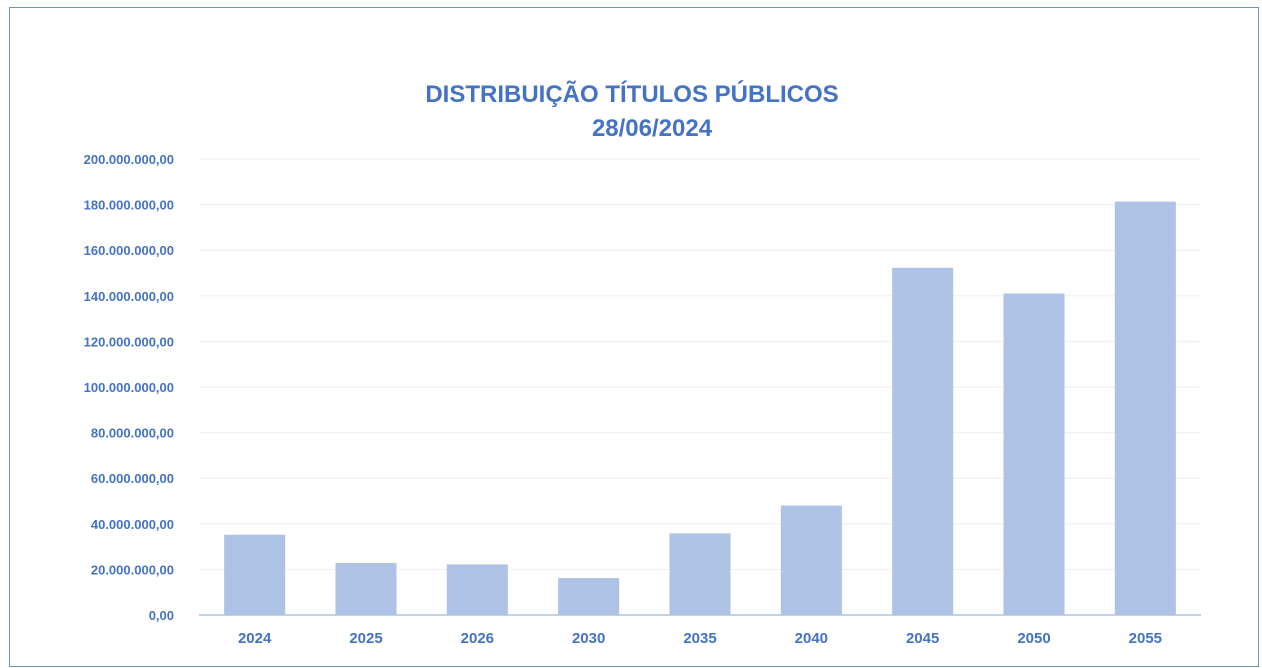 This screenshot has width=1262, height=668. What do you see at coordinates (811, 560) in the screenshot?
I see `bar-2040` at bounding box center [811, 560].